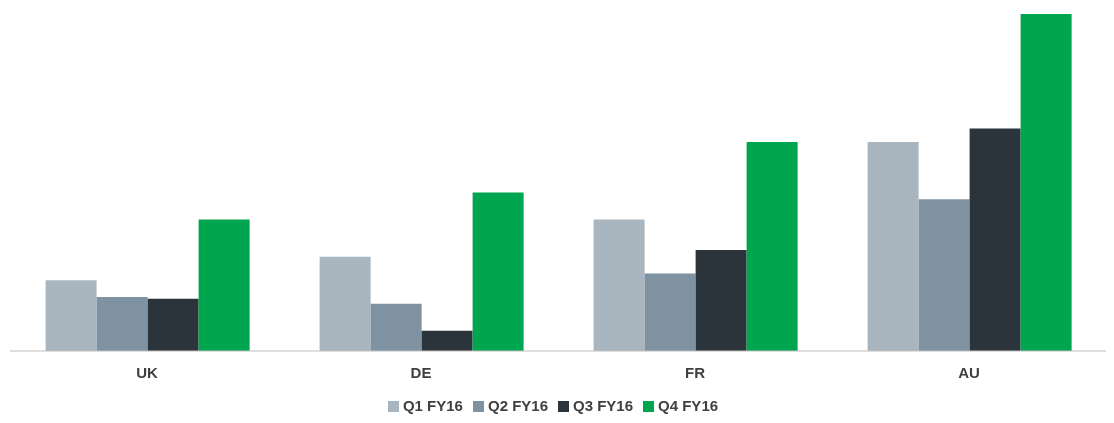 The width and height of the screenshot is (1114, 423). What do you see at coordinates (969, 372) in the screenshot?
I see `x-tick-label: AU` at bounding box center [969, 372].